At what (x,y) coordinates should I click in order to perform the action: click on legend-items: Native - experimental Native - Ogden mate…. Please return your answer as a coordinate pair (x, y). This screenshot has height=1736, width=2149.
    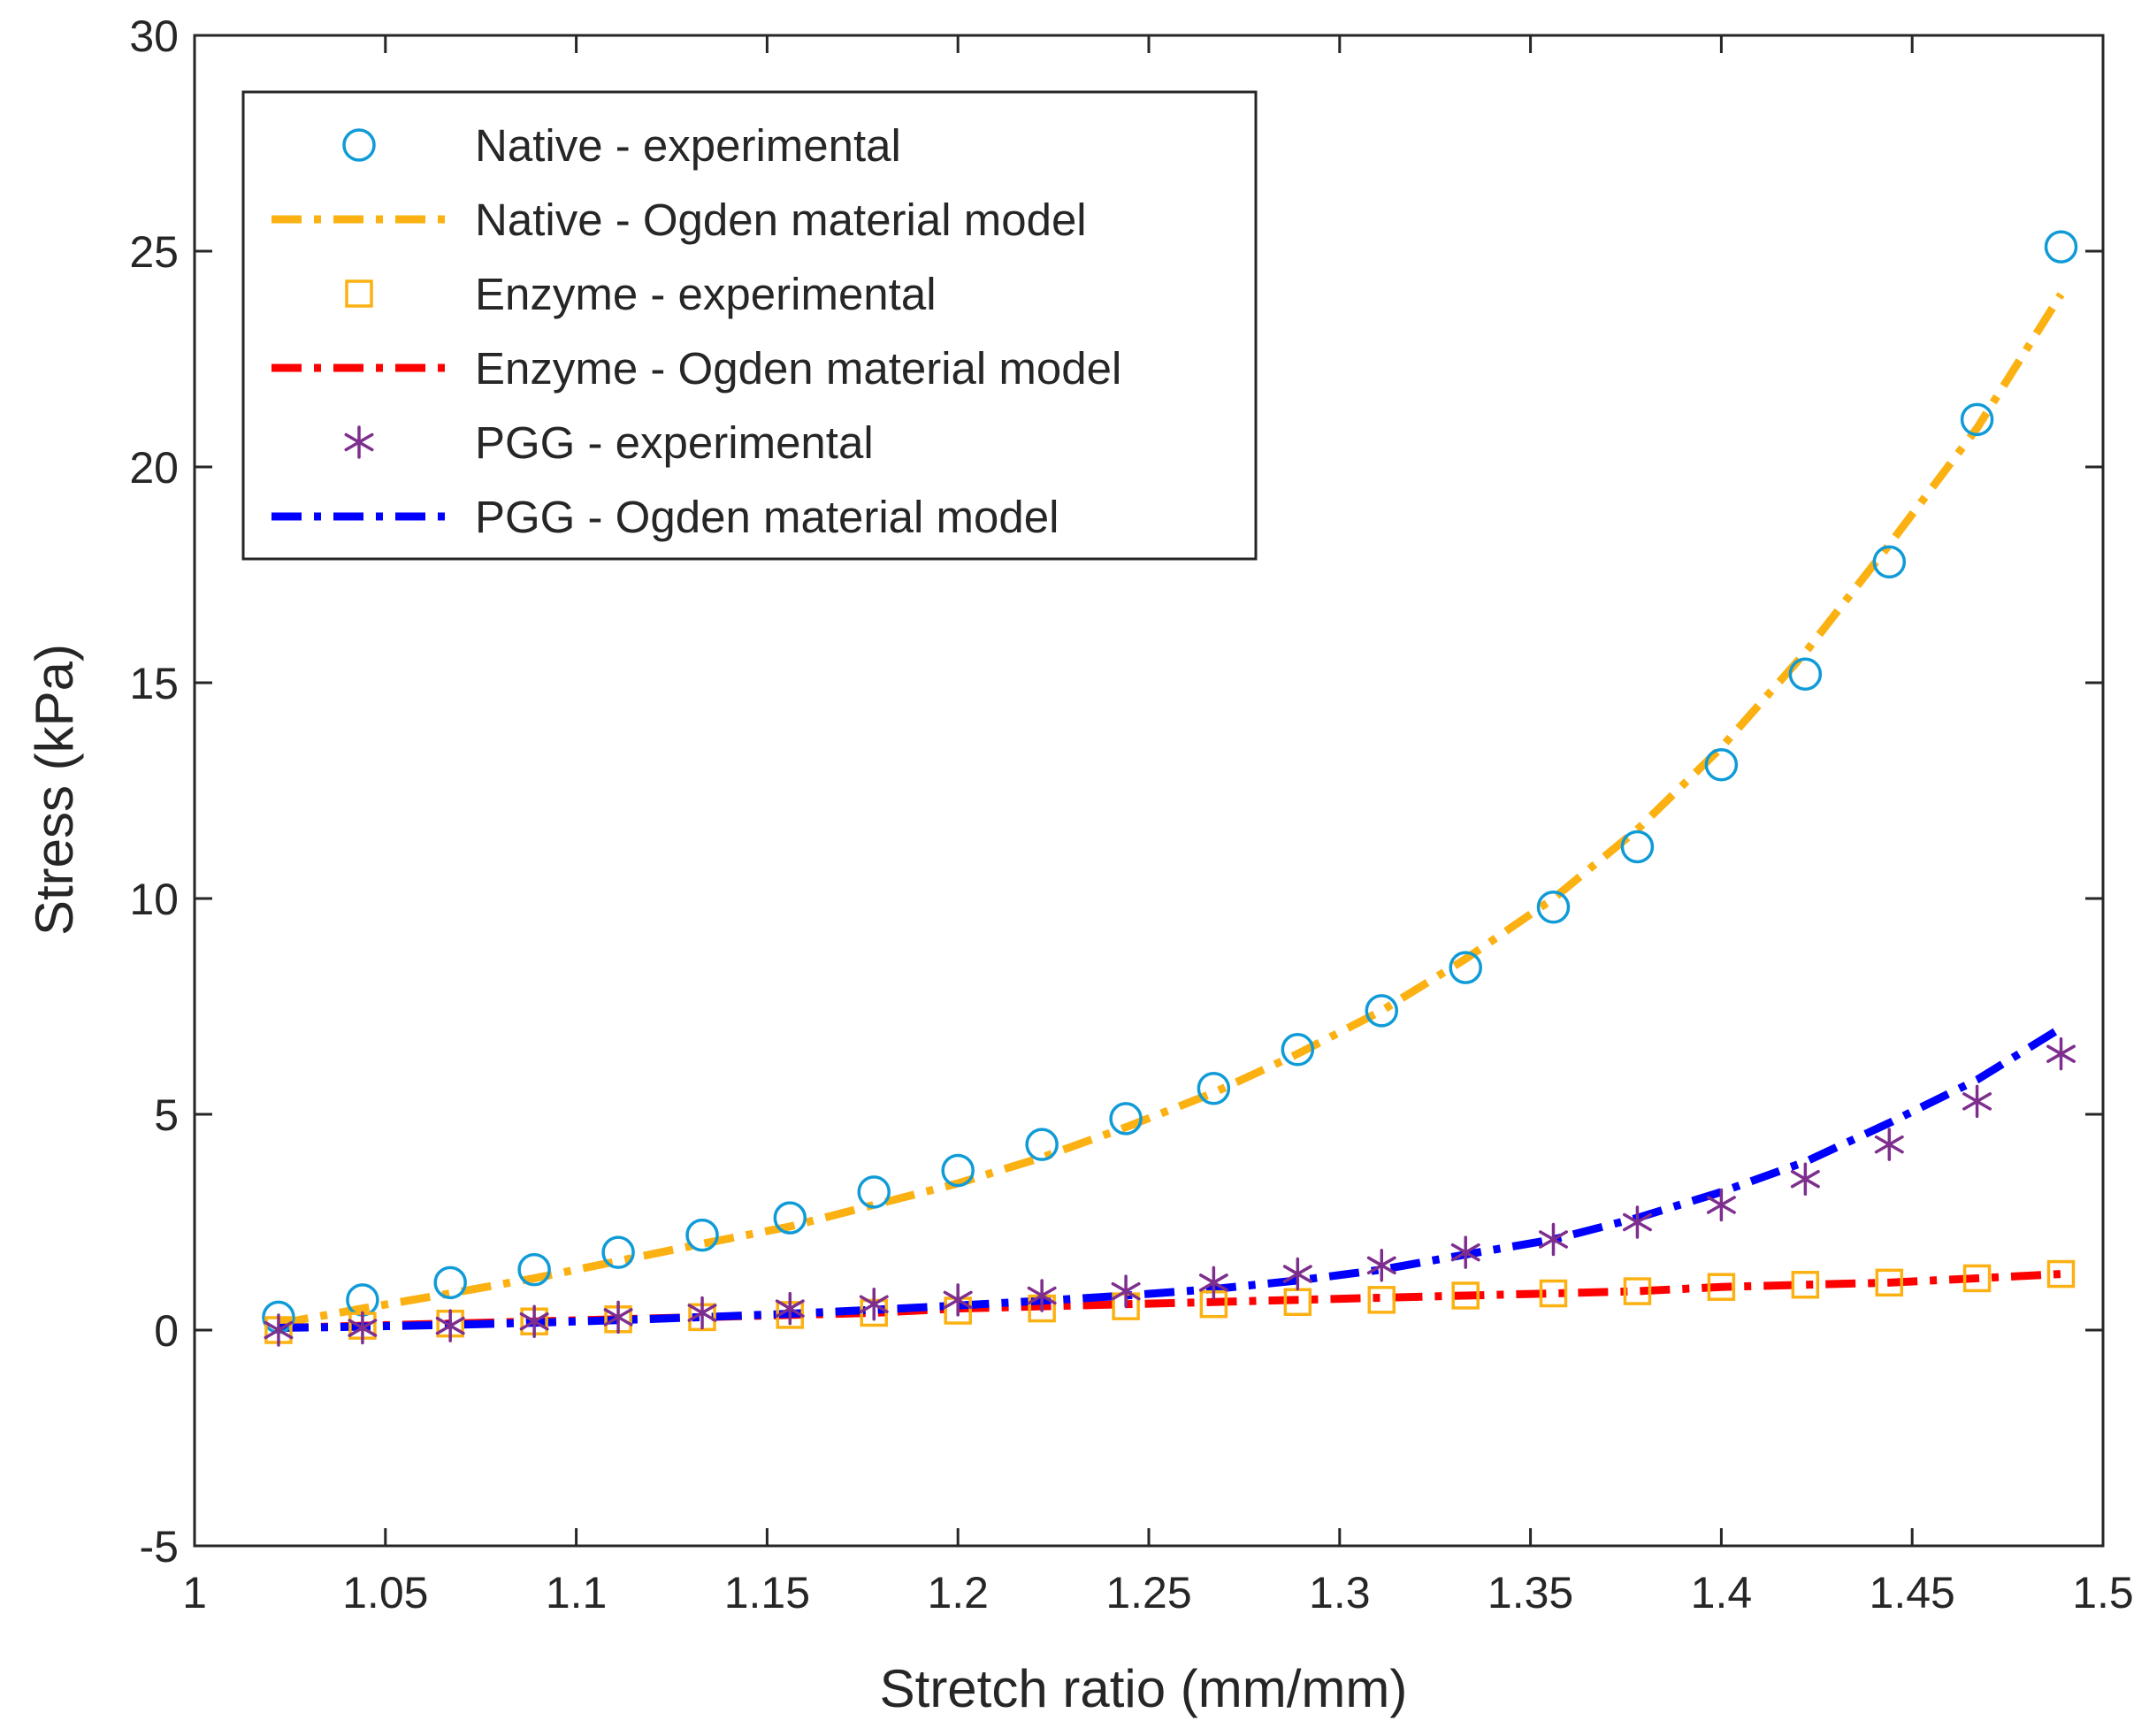
    Looking at the image, I should click on (696, 331).